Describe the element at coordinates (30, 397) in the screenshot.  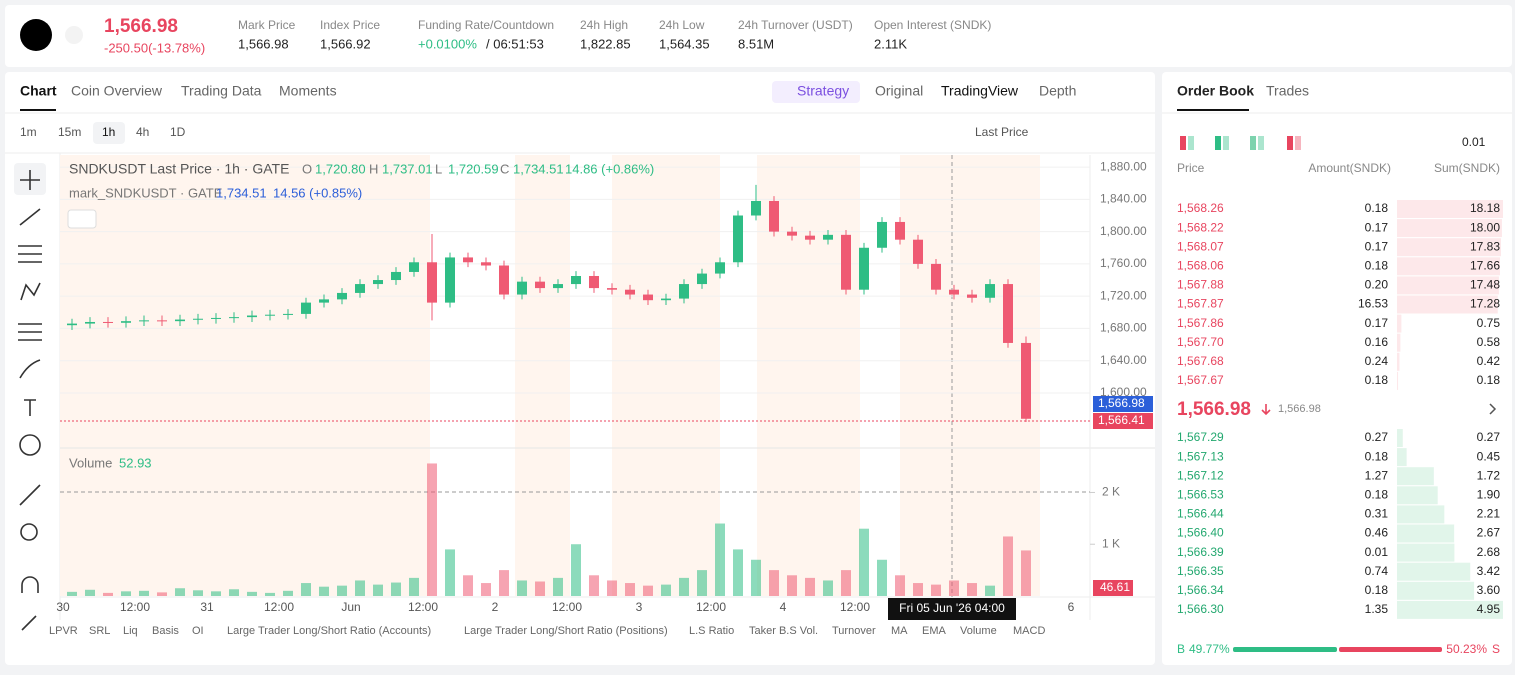
I see `drawing-tools` at that location.